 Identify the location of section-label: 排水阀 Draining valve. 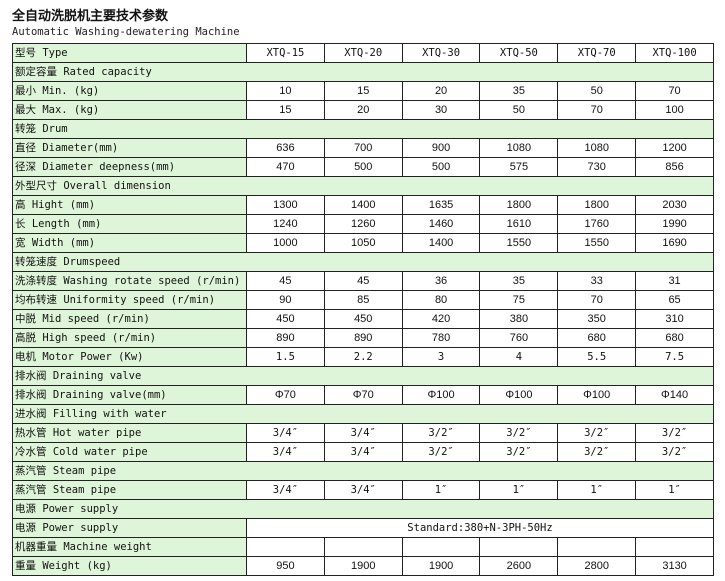
(363, 376).